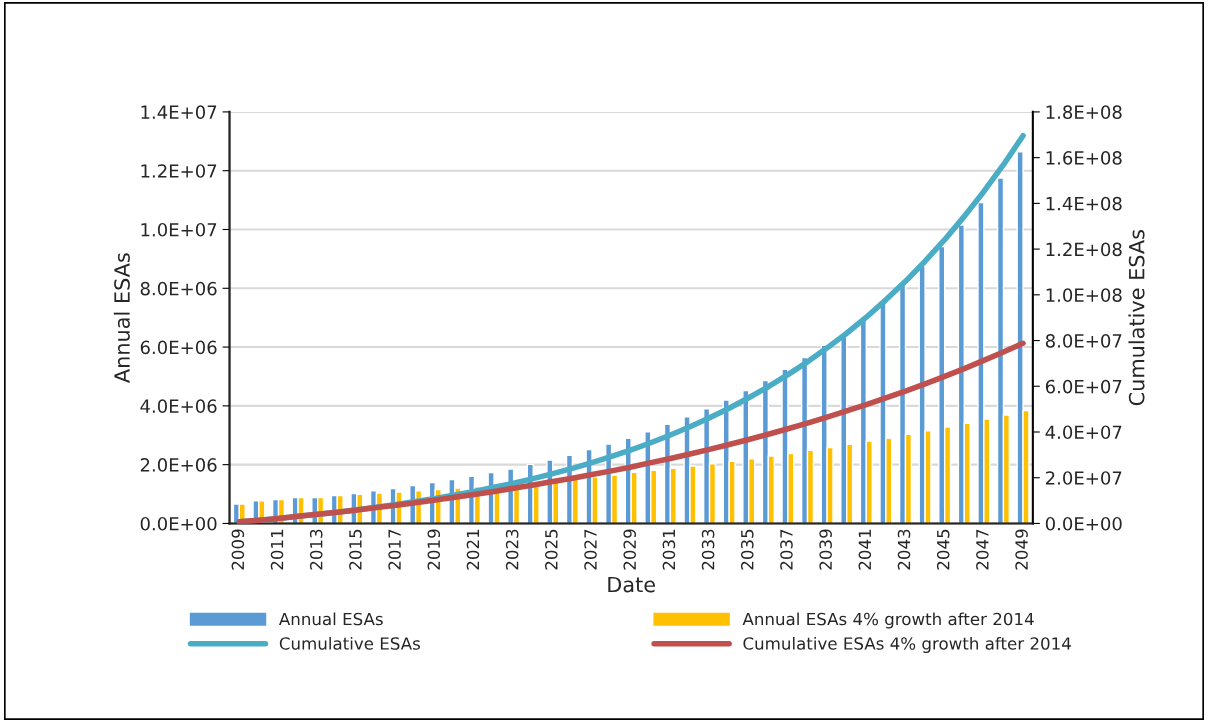  I want to click on y-tick-label: 8.0E+06, so click(178, 288).